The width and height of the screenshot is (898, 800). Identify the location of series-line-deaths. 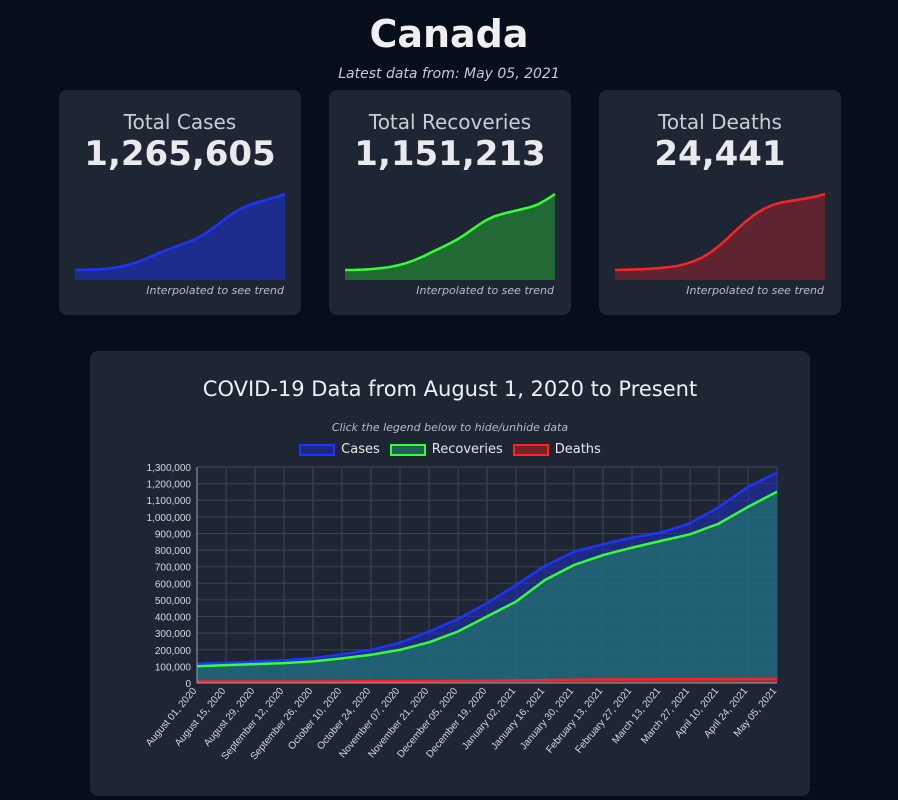
(487, 680).